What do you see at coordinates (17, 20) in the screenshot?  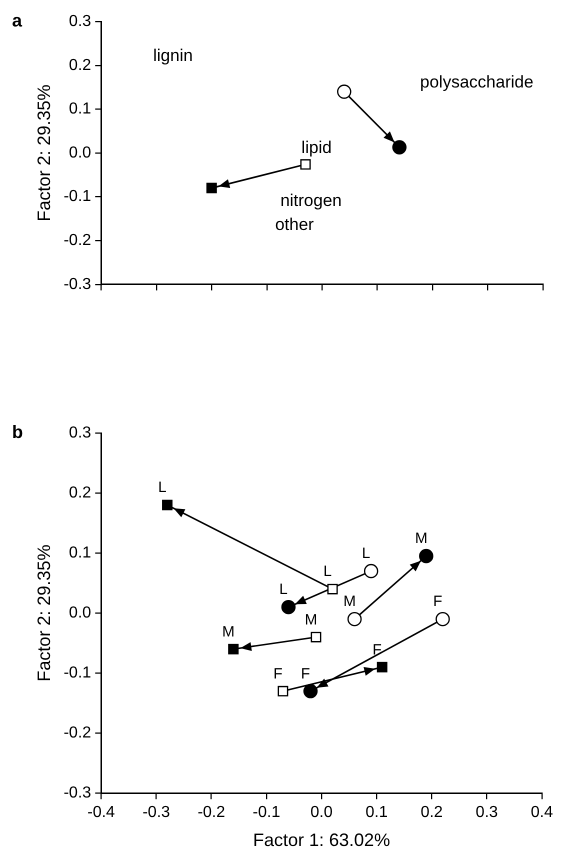 I see `chart-title: a` at bounding box center [17, 20].